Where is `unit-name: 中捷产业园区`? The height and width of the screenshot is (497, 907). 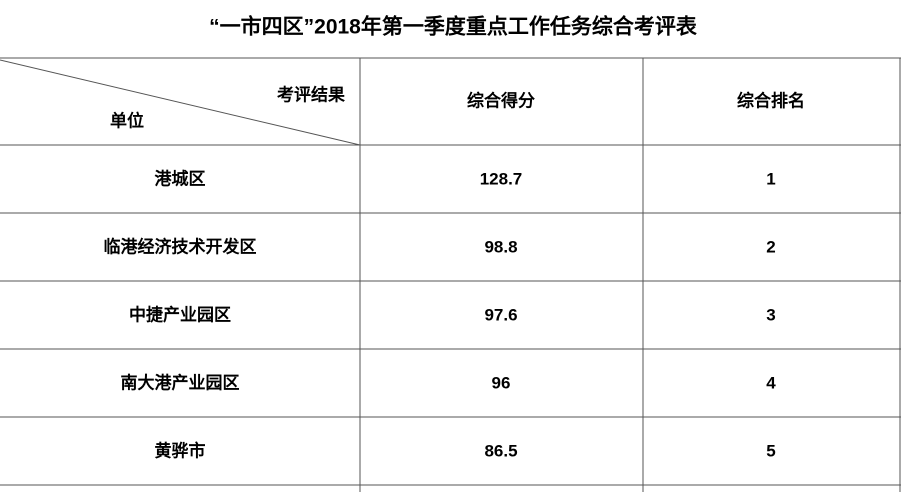
unit-name: 中捷产业园区 is located at coordinates (180, 314).